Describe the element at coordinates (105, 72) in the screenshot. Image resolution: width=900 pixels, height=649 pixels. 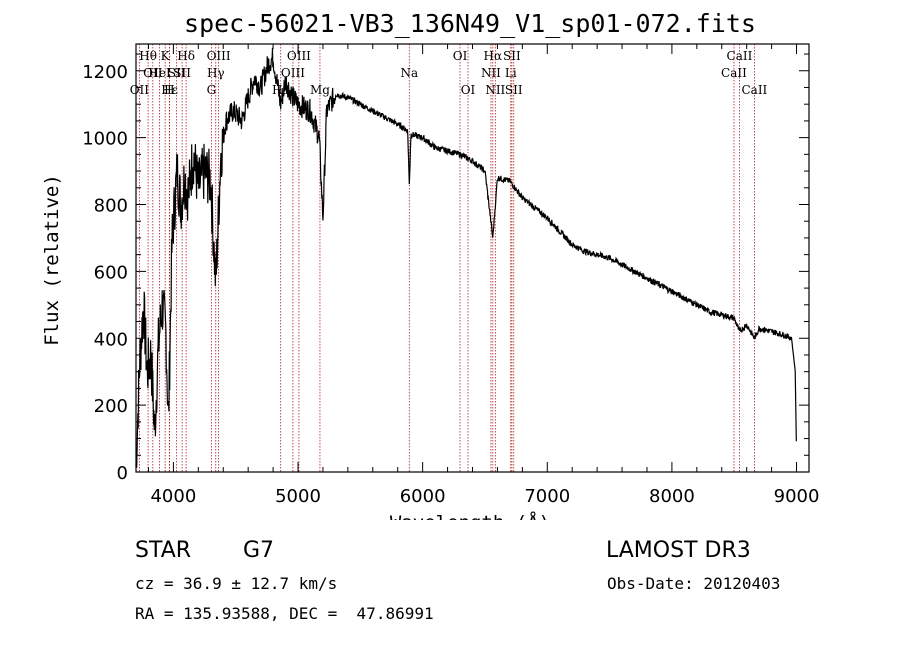
I see `y-tick-label: 1200` at that location.